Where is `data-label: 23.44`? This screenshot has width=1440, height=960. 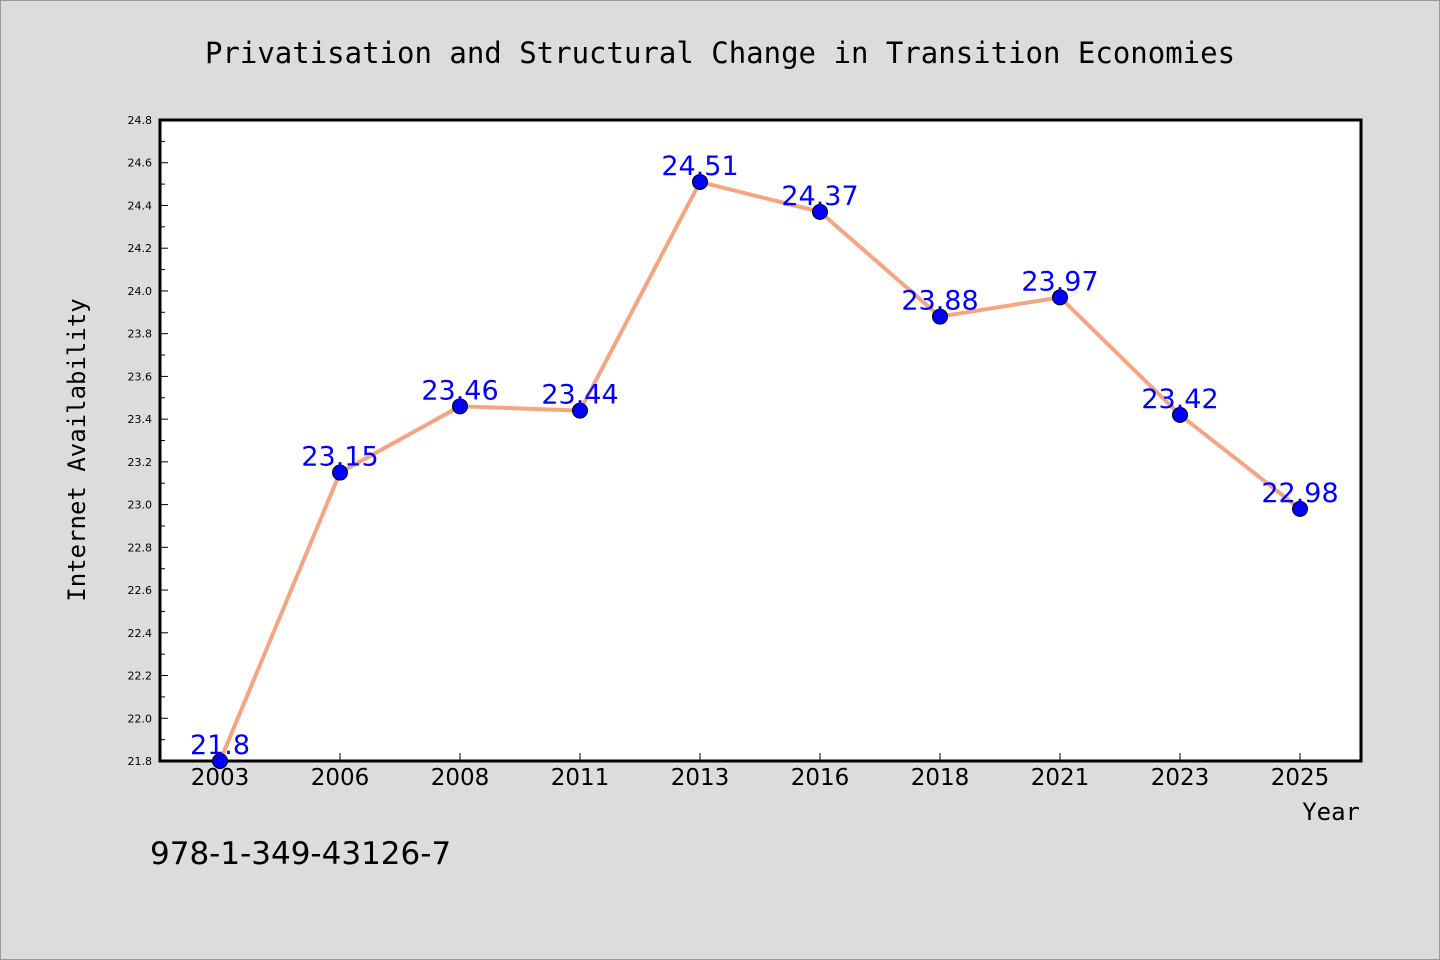 data-label: 23.44 is located at coordinates (579, 395).